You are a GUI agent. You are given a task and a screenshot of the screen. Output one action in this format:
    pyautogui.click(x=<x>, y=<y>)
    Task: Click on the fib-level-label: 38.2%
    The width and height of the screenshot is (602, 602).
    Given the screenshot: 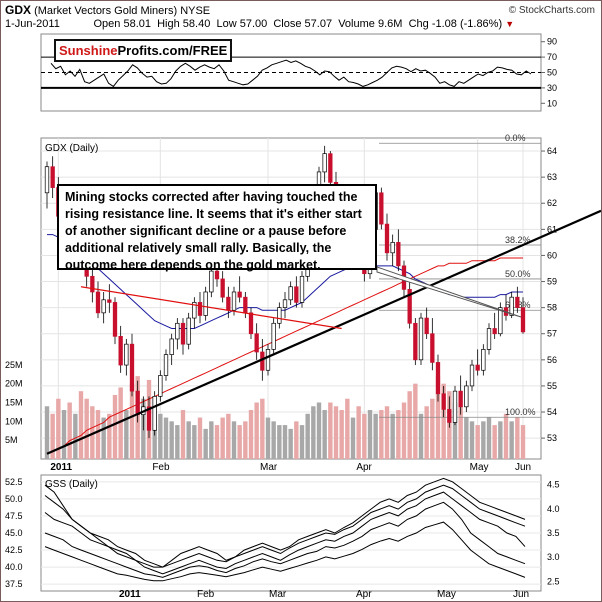 What is the action you would take?
    pyautogui.click(x=518, y=240)
    